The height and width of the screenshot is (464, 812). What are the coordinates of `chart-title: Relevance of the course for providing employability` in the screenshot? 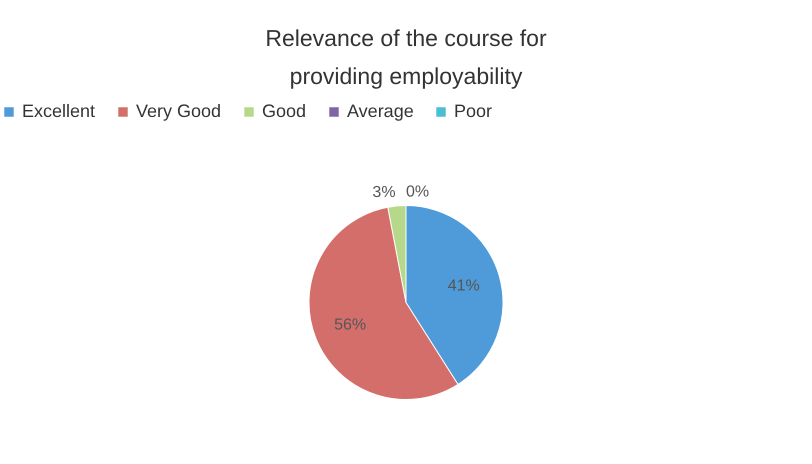 It's located at (406, 57).